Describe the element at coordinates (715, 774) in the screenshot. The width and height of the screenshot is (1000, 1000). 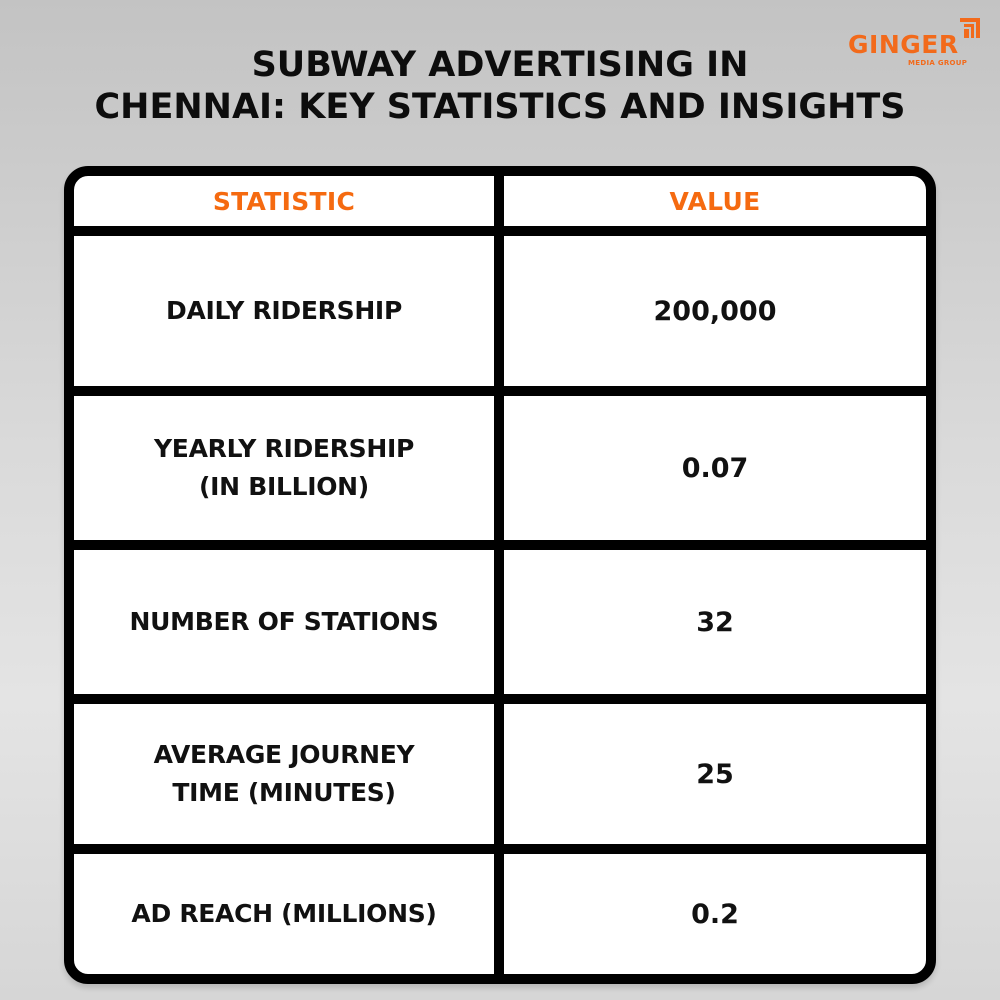
I see `value-cell: 25` at that location.